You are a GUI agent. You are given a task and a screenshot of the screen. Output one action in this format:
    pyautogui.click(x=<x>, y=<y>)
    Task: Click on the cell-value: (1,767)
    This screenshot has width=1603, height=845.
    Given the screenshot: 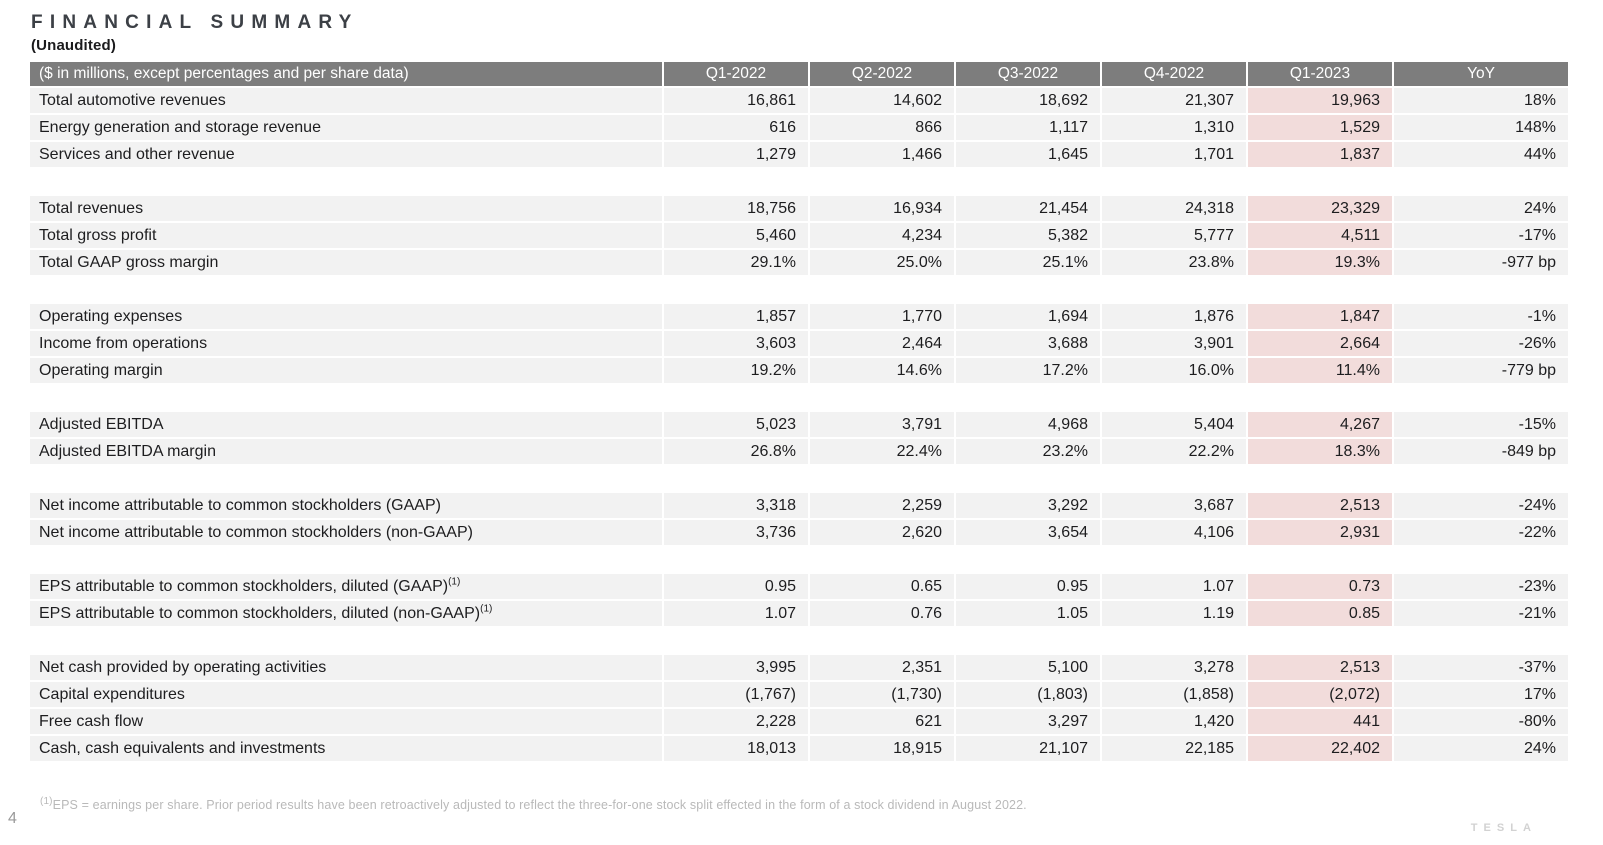 What is the action you would take?
    pyautogui.click(x=736, y=694)
    